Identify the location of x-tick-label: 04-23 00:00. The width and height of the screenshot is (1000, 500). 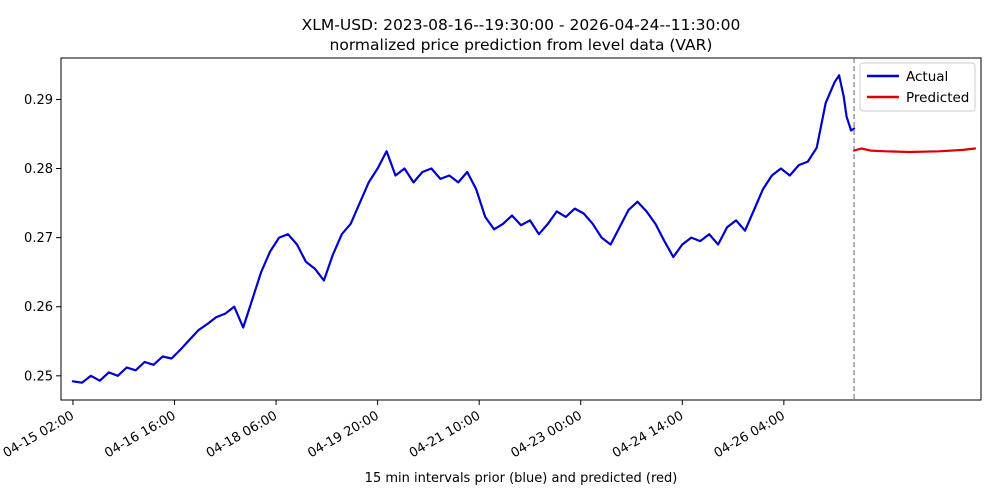
(546, 434).